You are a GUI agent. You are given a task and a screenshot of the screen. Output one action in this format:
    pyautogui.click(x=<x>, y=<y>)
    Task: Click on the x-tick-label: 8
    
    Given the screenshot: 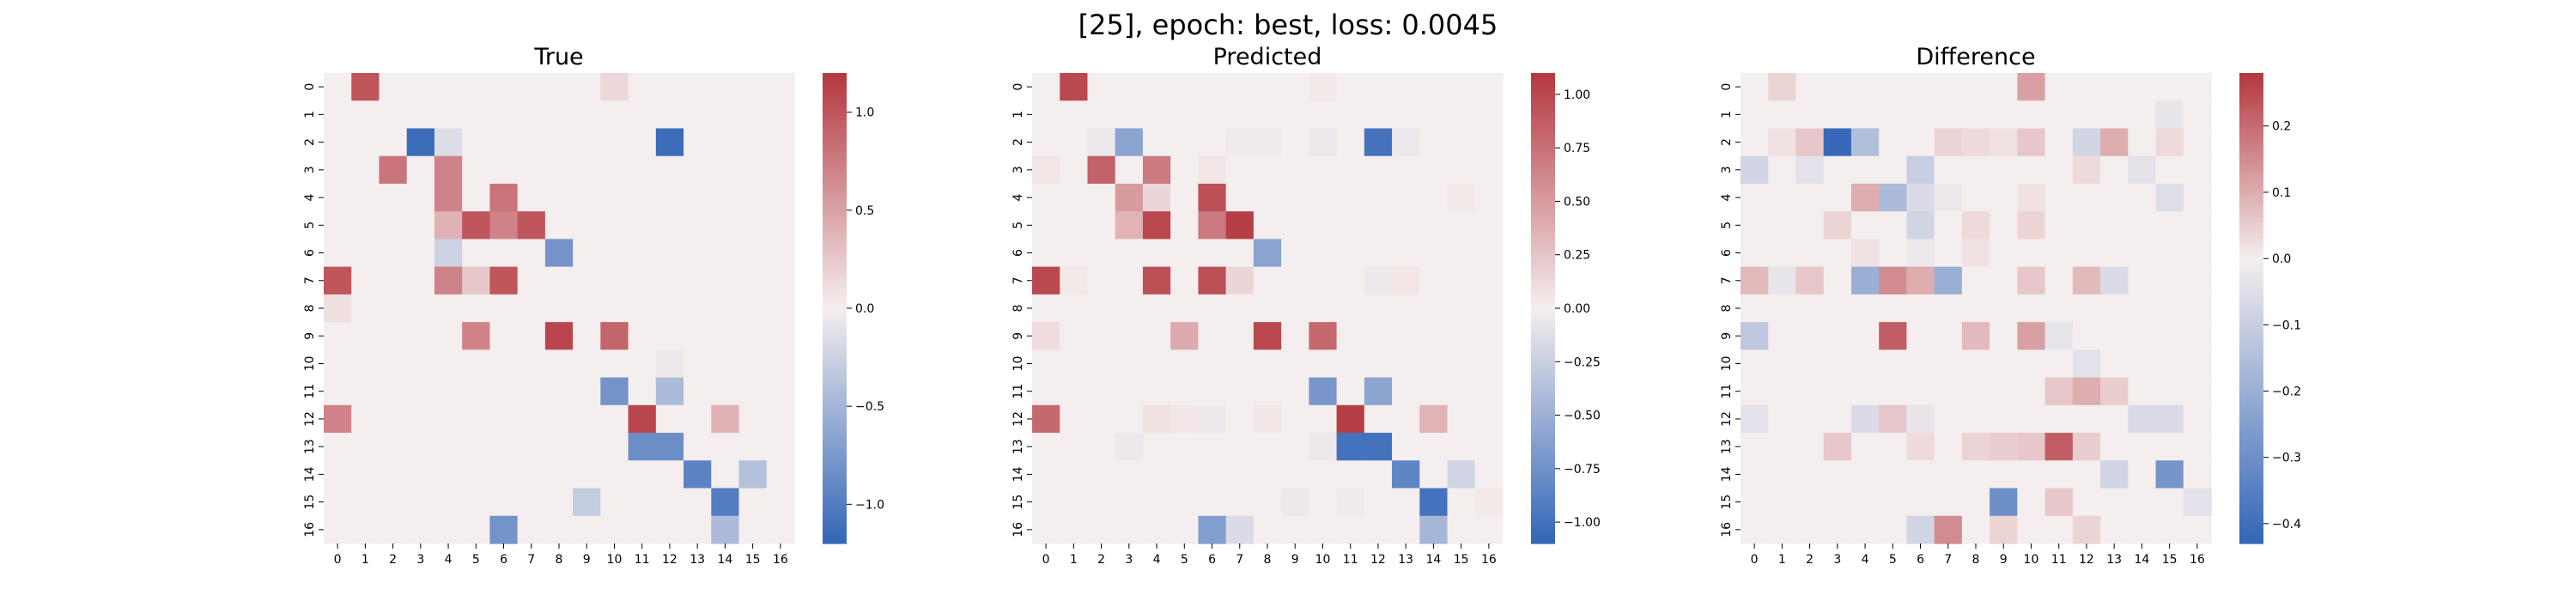 What is the action you would take?
    pyautogui.click(x=559, y=560)
    